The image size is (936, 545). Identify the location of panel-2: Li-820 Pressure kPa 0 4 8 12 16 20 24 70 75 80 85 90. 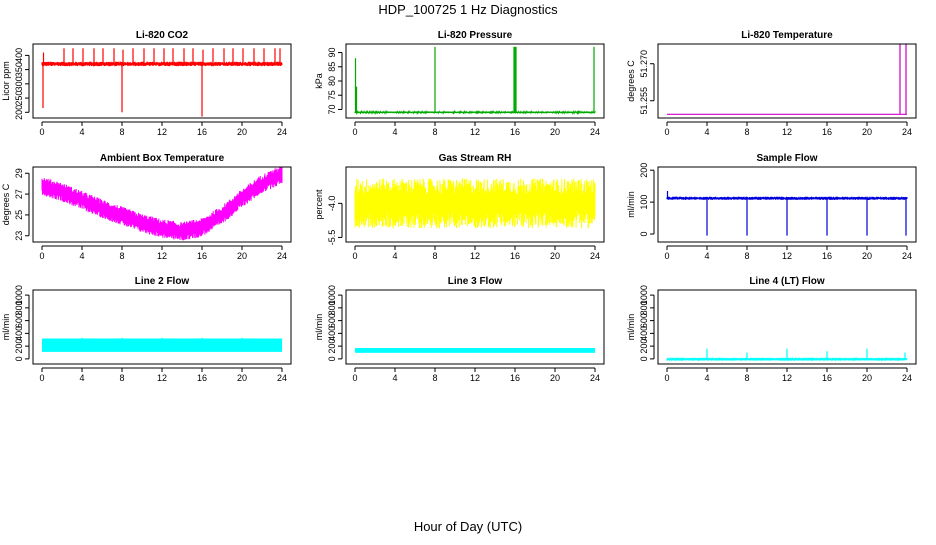
(459, 83).